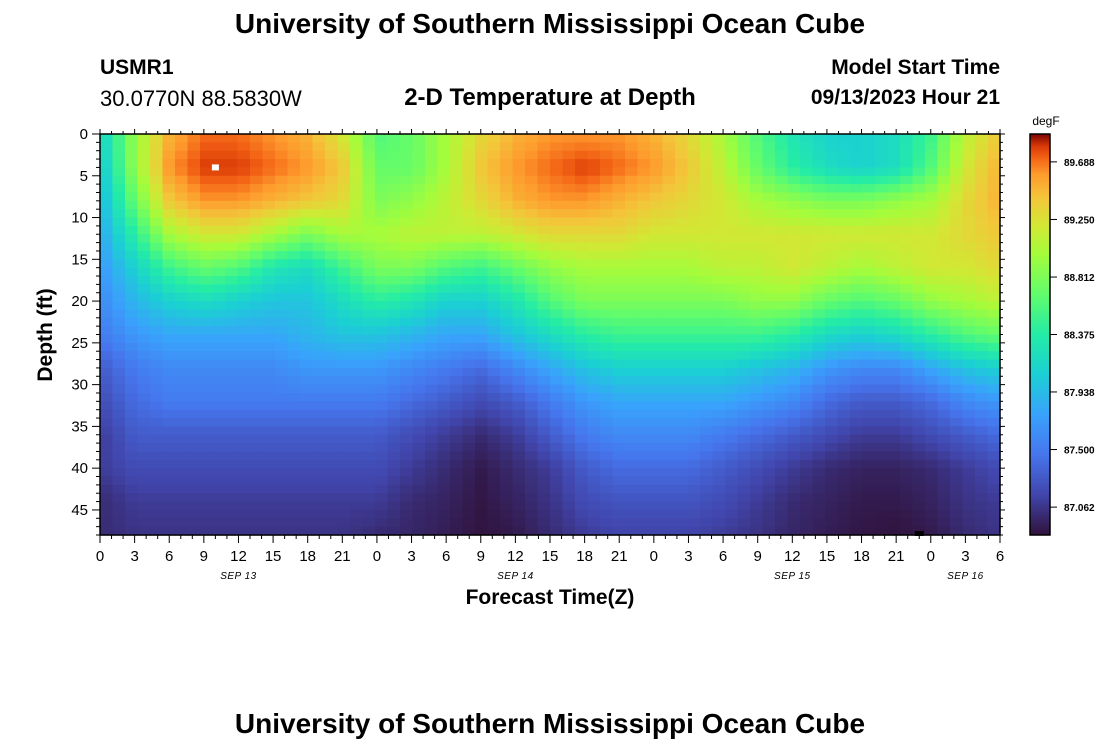 The image size is (1100, 750). What do you see at coordinates (1079, 220) in the screenshot?
I see `colorbar-tick-label: 89.250` at bounding box center [1079, 220].